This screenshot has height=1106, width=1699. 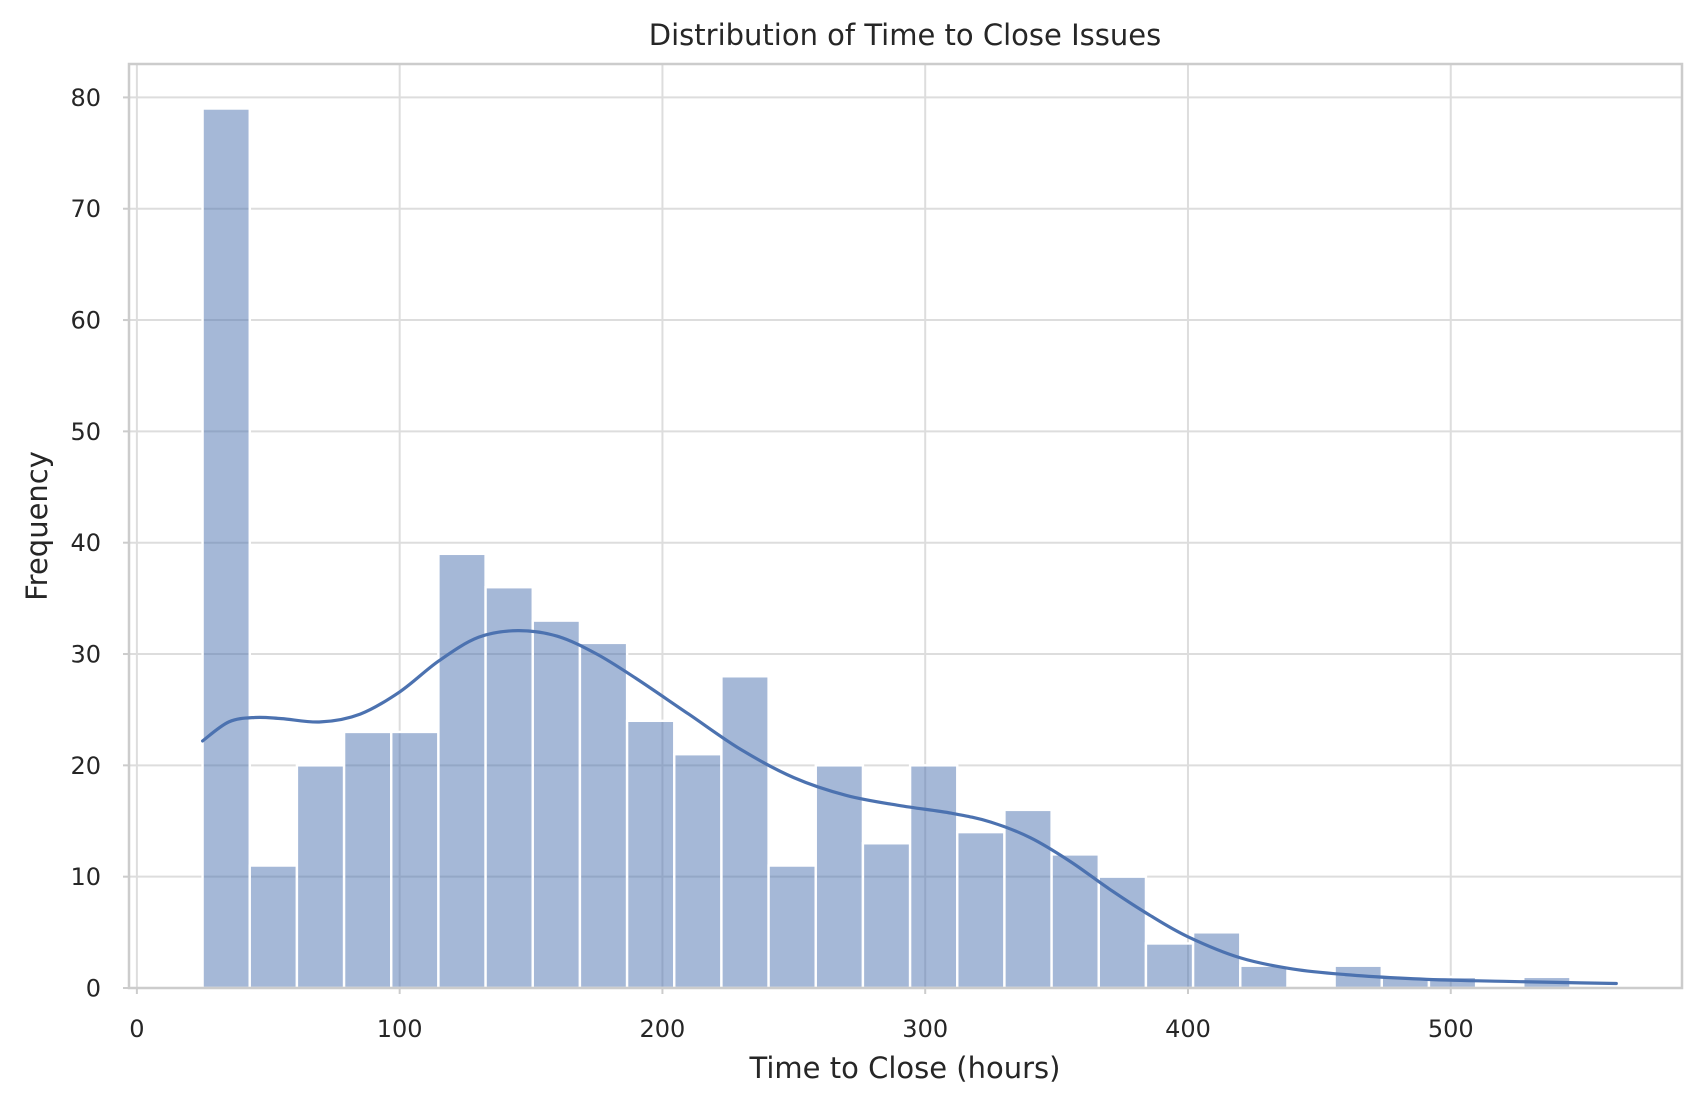 I want to click on y-tick-label: 60, so click(x=85, y=321).